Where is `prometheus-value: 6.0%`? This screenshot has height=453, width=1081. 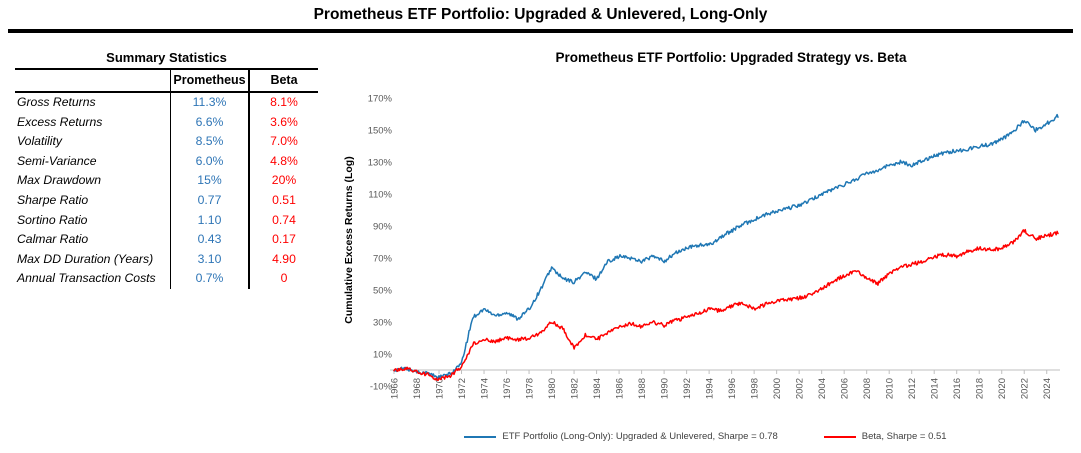 prometheus-value: 6.0% is located at coordinates (210, 161).